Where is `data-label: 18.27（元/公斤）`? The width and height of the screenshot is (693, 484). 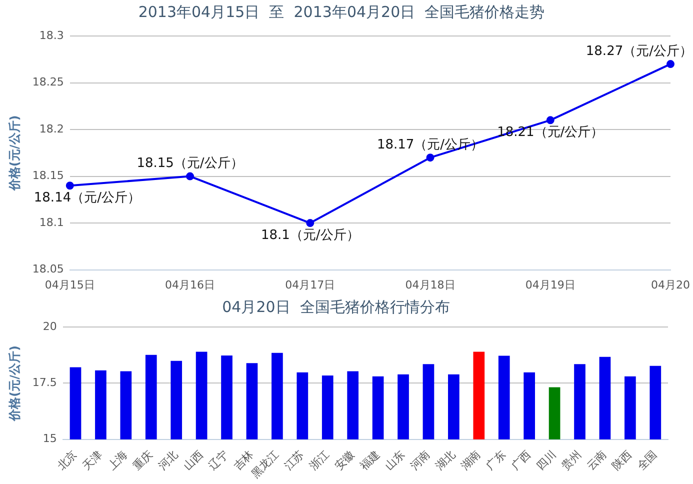 data-label: 18.27（元/公斤） is located at coordinates (639, 51).